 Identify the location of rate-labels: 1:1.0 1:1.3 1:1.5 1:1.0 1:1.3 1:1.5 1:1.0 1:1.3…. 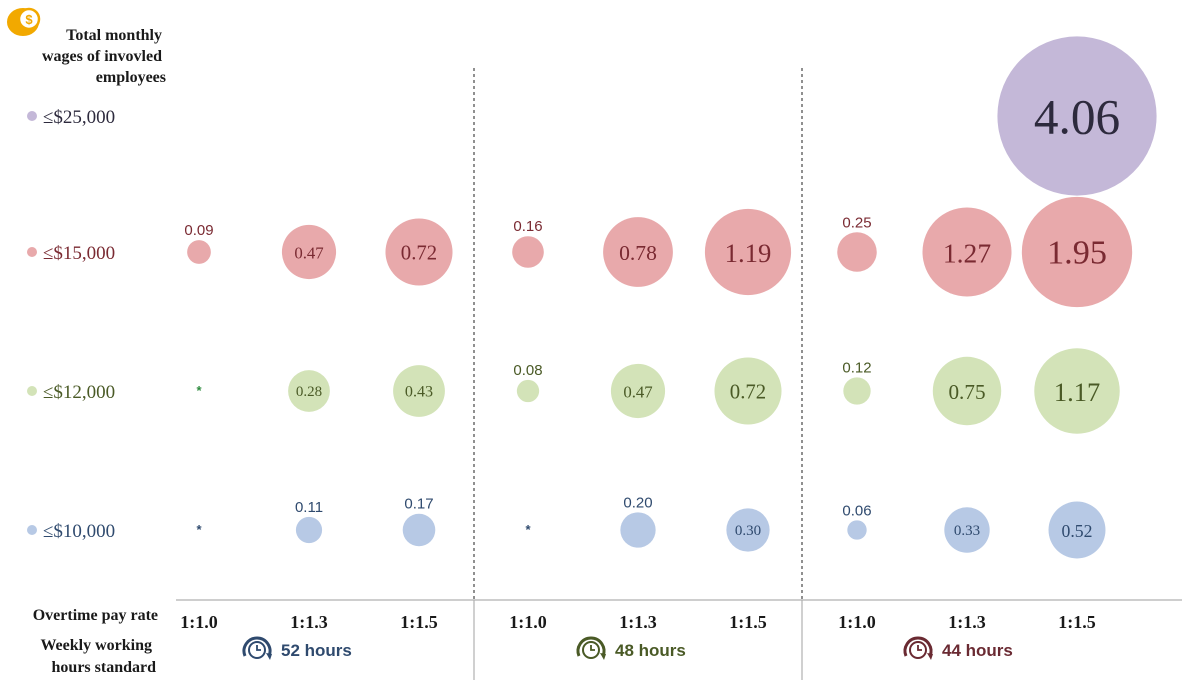
(638, 622).